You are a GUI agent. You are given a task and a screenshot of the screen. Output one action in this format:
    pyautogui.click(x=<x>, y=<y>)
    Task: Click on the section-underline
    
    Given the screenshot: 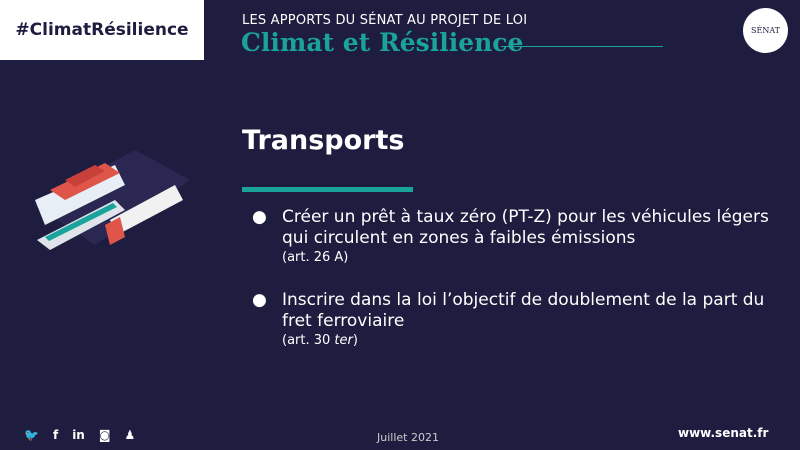 What is the action you would take?
    pyautogui.click(x=327, y=189)
    